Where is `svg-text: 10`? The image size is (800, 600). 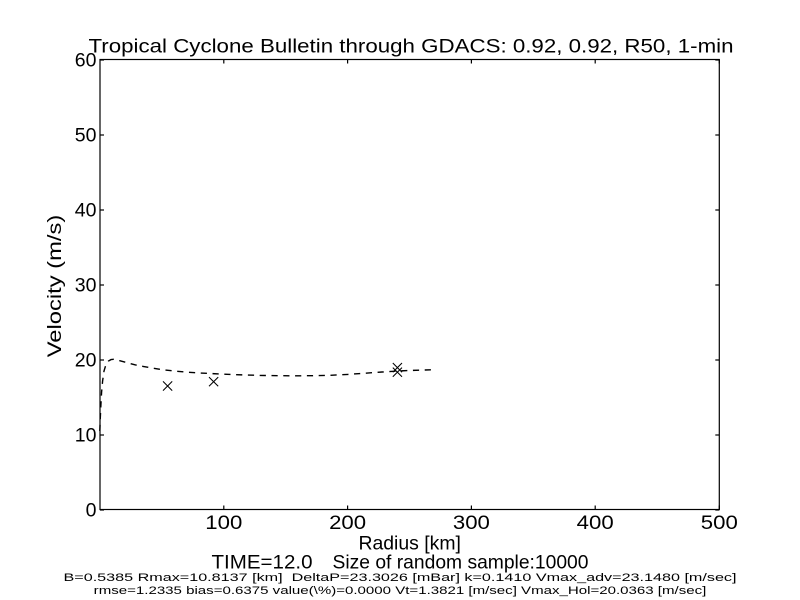 svg-text: 10 is located at coordinates (86, 436).